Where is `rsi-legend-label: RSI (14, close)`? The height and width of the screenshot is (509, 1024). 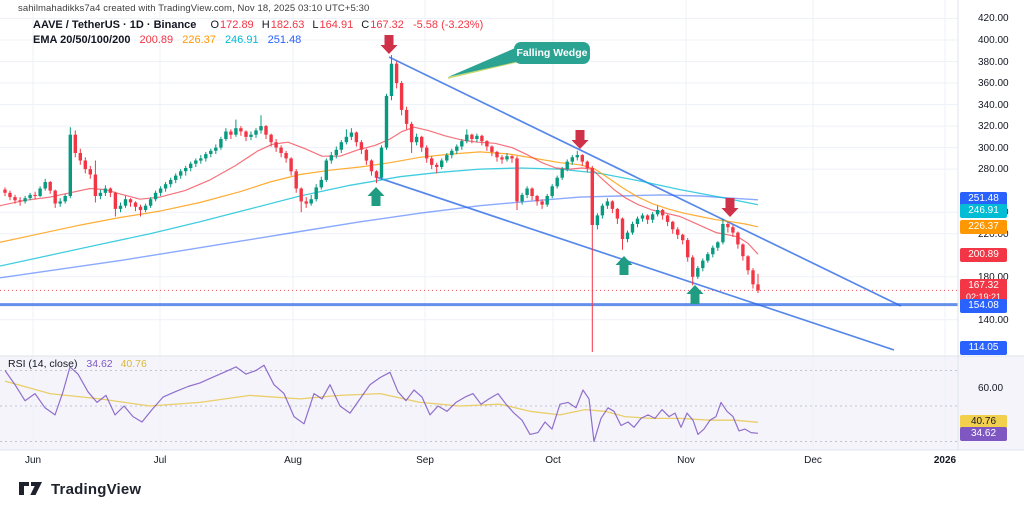
rsi-legend-label: RSI (14, close) is located at coordinates (43, 364).